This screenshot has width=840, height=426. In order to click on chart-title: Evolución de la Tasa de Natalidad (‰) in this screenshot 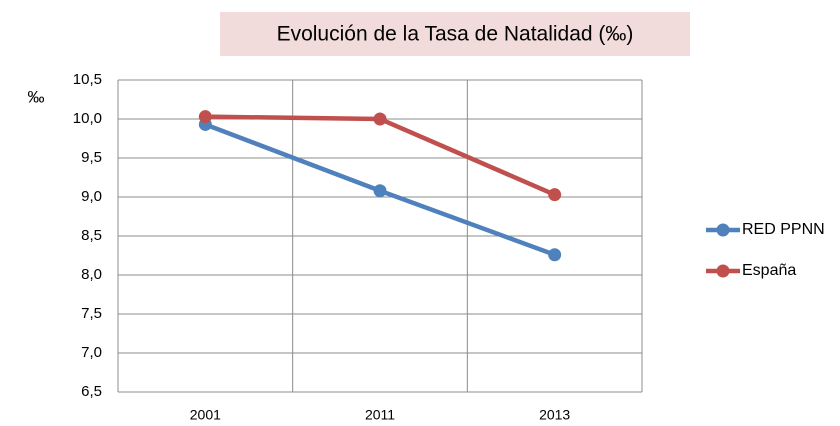, I will do `click(455, 34)`.